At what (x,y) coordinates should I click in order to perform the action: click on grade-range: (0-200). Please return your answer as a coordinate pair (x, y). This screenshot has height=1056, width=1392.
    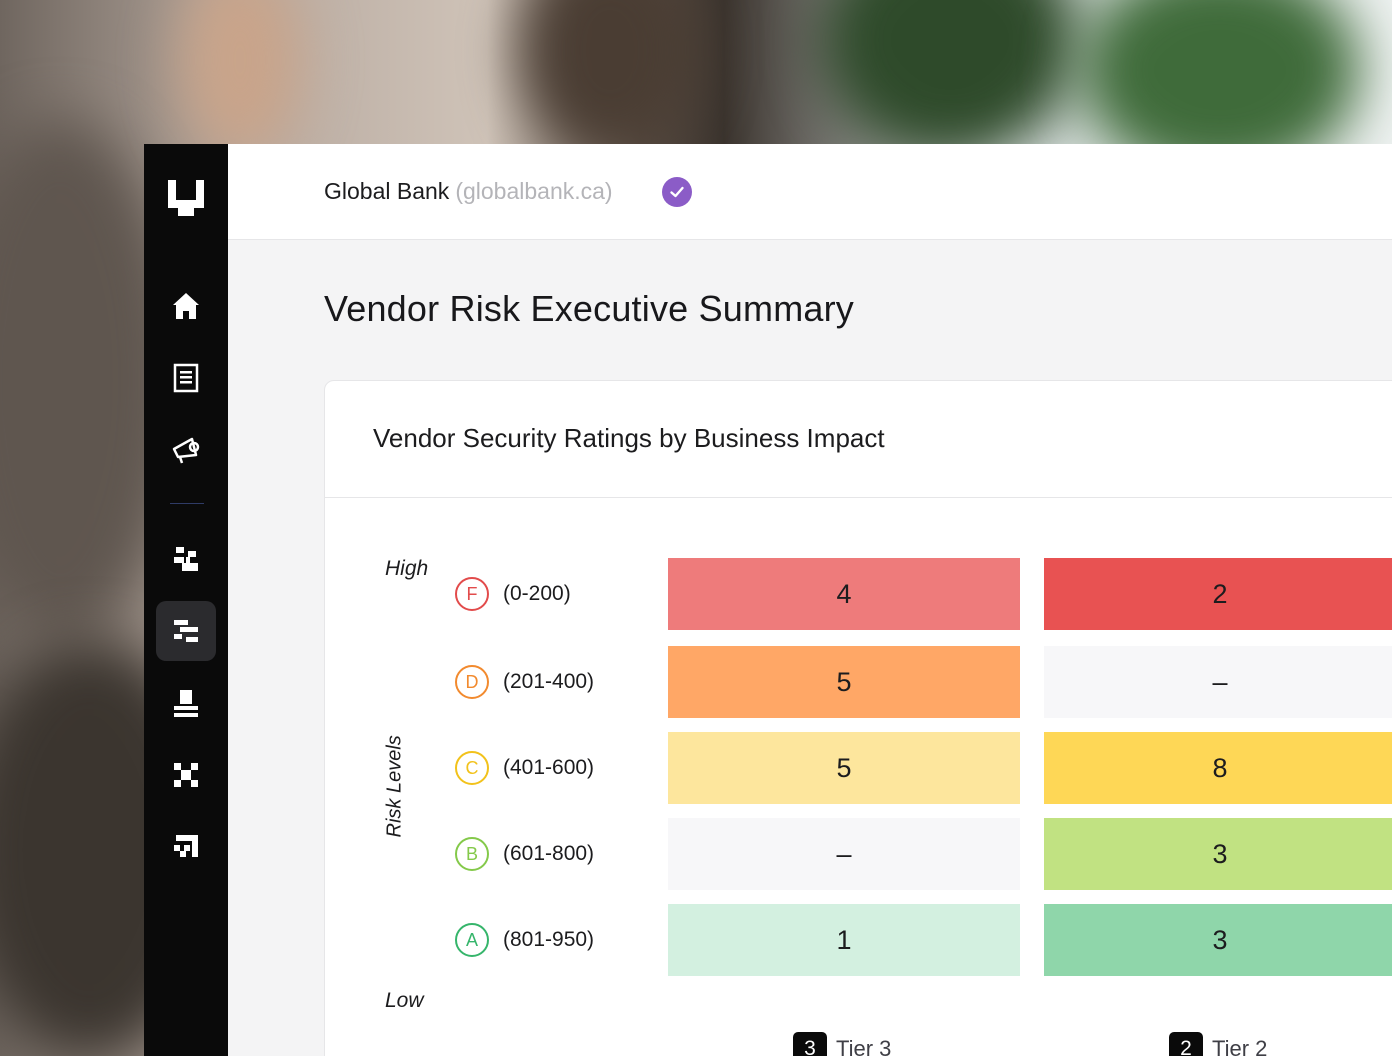
    Looking at the image, I should click on (537, 593).